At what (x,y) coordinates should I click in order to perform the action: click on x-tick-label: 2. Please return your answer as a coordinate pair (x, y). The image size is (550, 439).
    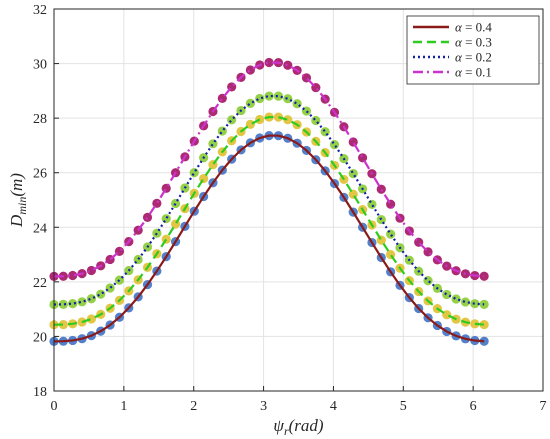
    Looking at the image, I should click on (193, 406).